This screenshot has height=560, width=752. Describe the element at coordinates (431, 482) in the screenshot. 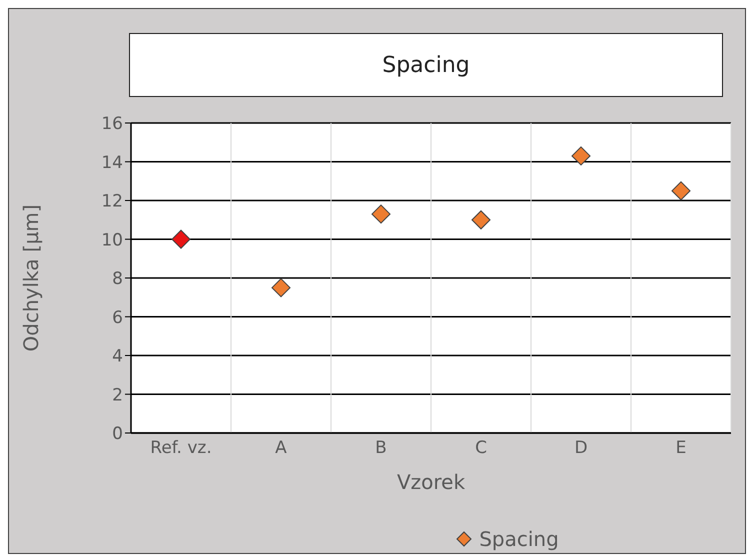

I see `x-axis-title: Vzorek` at that location.